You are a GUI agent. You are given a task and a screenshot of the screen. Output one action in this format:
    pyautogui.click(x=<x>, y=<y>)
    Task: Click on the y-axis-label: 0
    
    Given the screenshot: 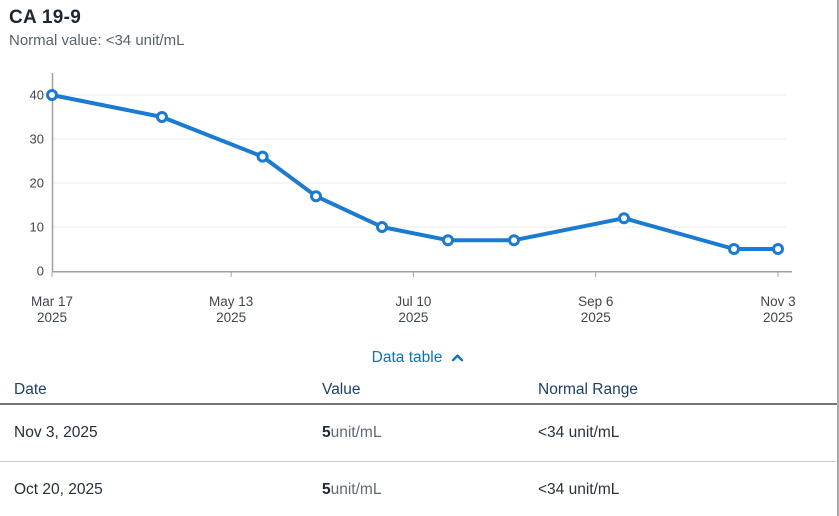 What is the action you would take?
    pyautogui.click(x=40, y=271)
    